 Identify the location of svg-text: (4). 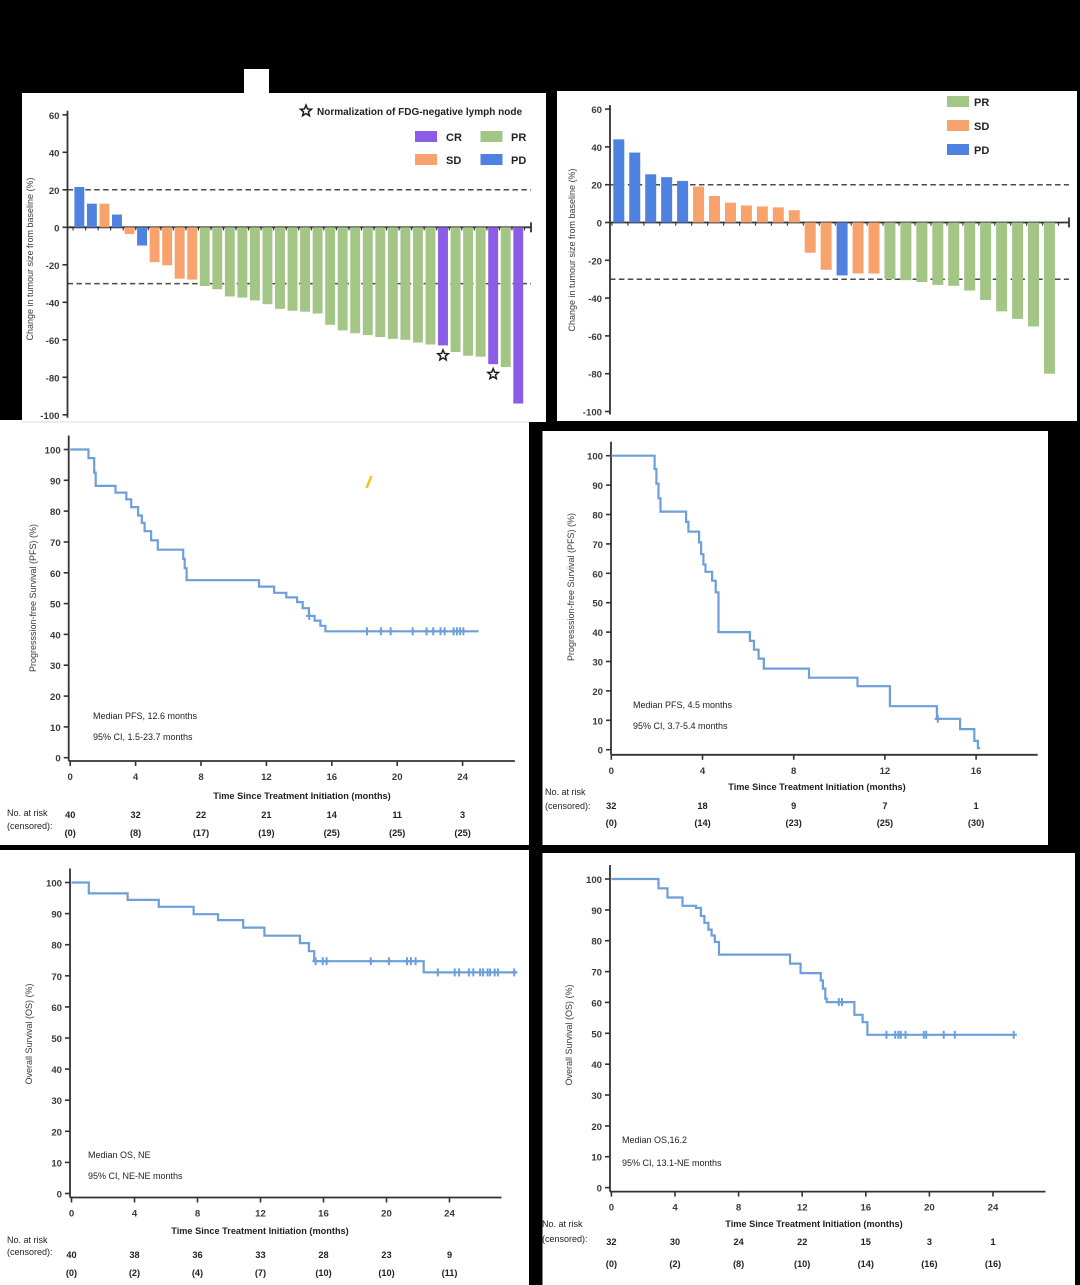
(197, 1273).